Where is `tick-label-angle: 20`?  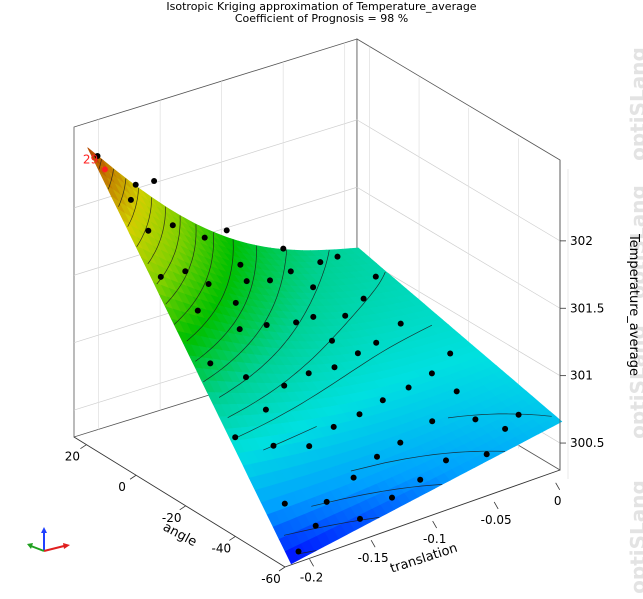 tick-label-angle: 20 is located at coordinates (72, 457).